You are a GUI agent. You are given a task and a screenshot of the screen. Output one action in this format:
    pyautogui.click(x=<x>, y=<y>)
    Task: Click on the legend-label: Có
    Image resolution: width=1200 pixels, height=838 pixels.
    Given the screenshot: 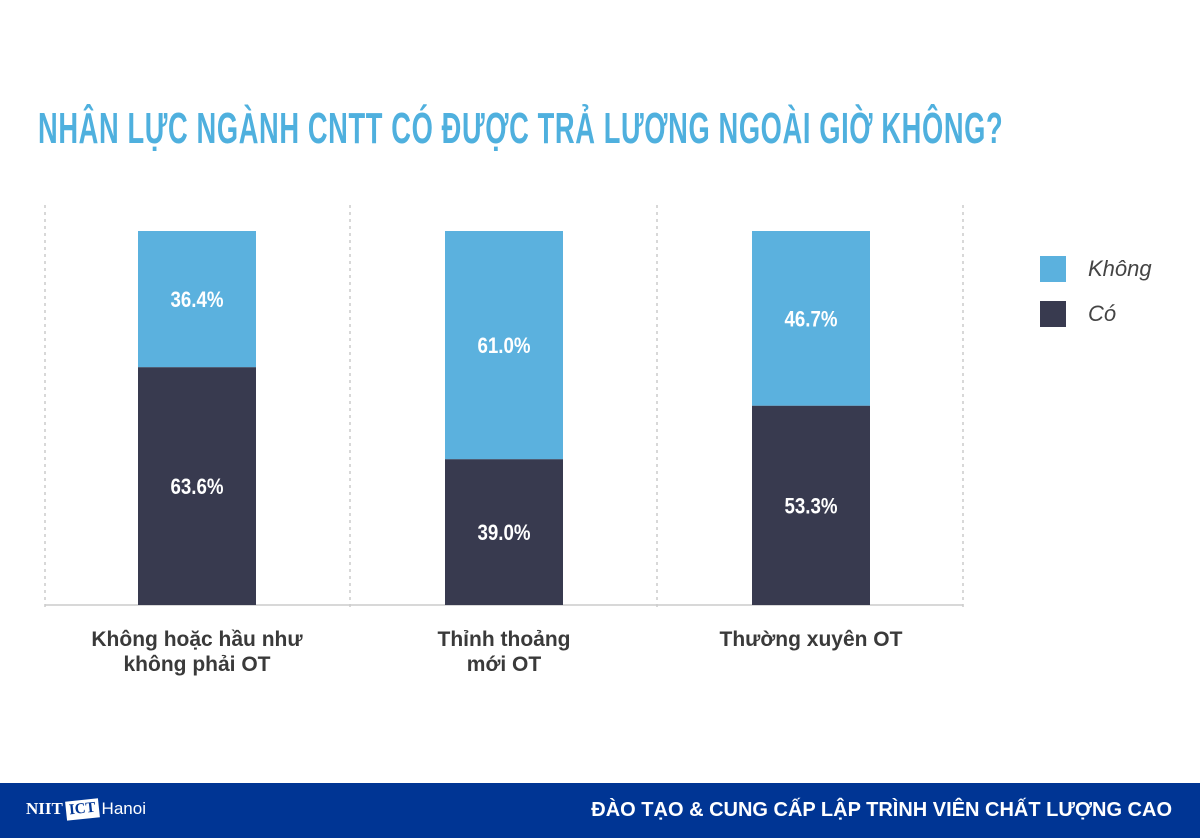 What is the action you would take?
    pyautogui.click(x=1102, y=313)
    